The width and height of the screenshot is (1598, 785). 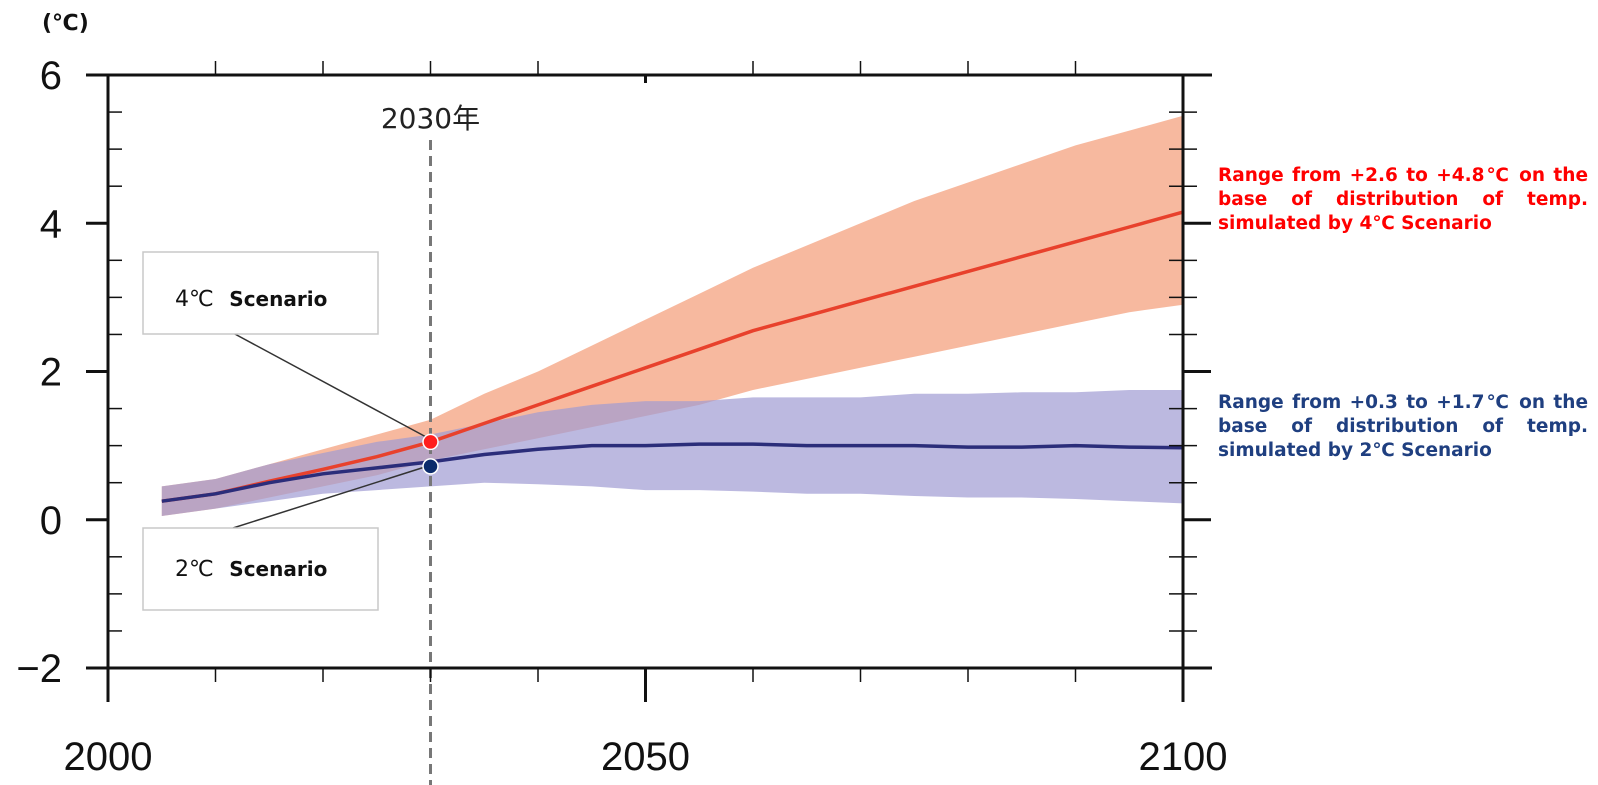 I want to click on callout-leaders, so click(x=330, y=430).